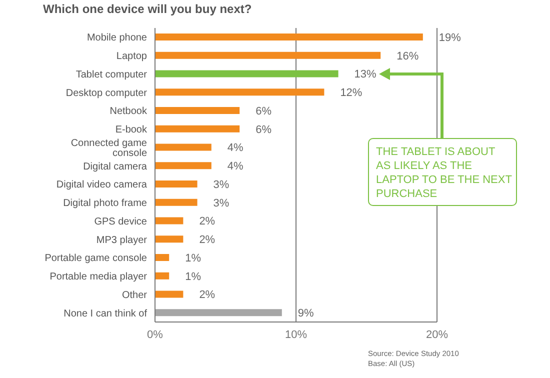 This screenshot has height=378, width=550. What do you see at coordinates (115, 166) in the screenshot?
I see `y-tick-label: Digital camera` at bounding box center [115, 166].